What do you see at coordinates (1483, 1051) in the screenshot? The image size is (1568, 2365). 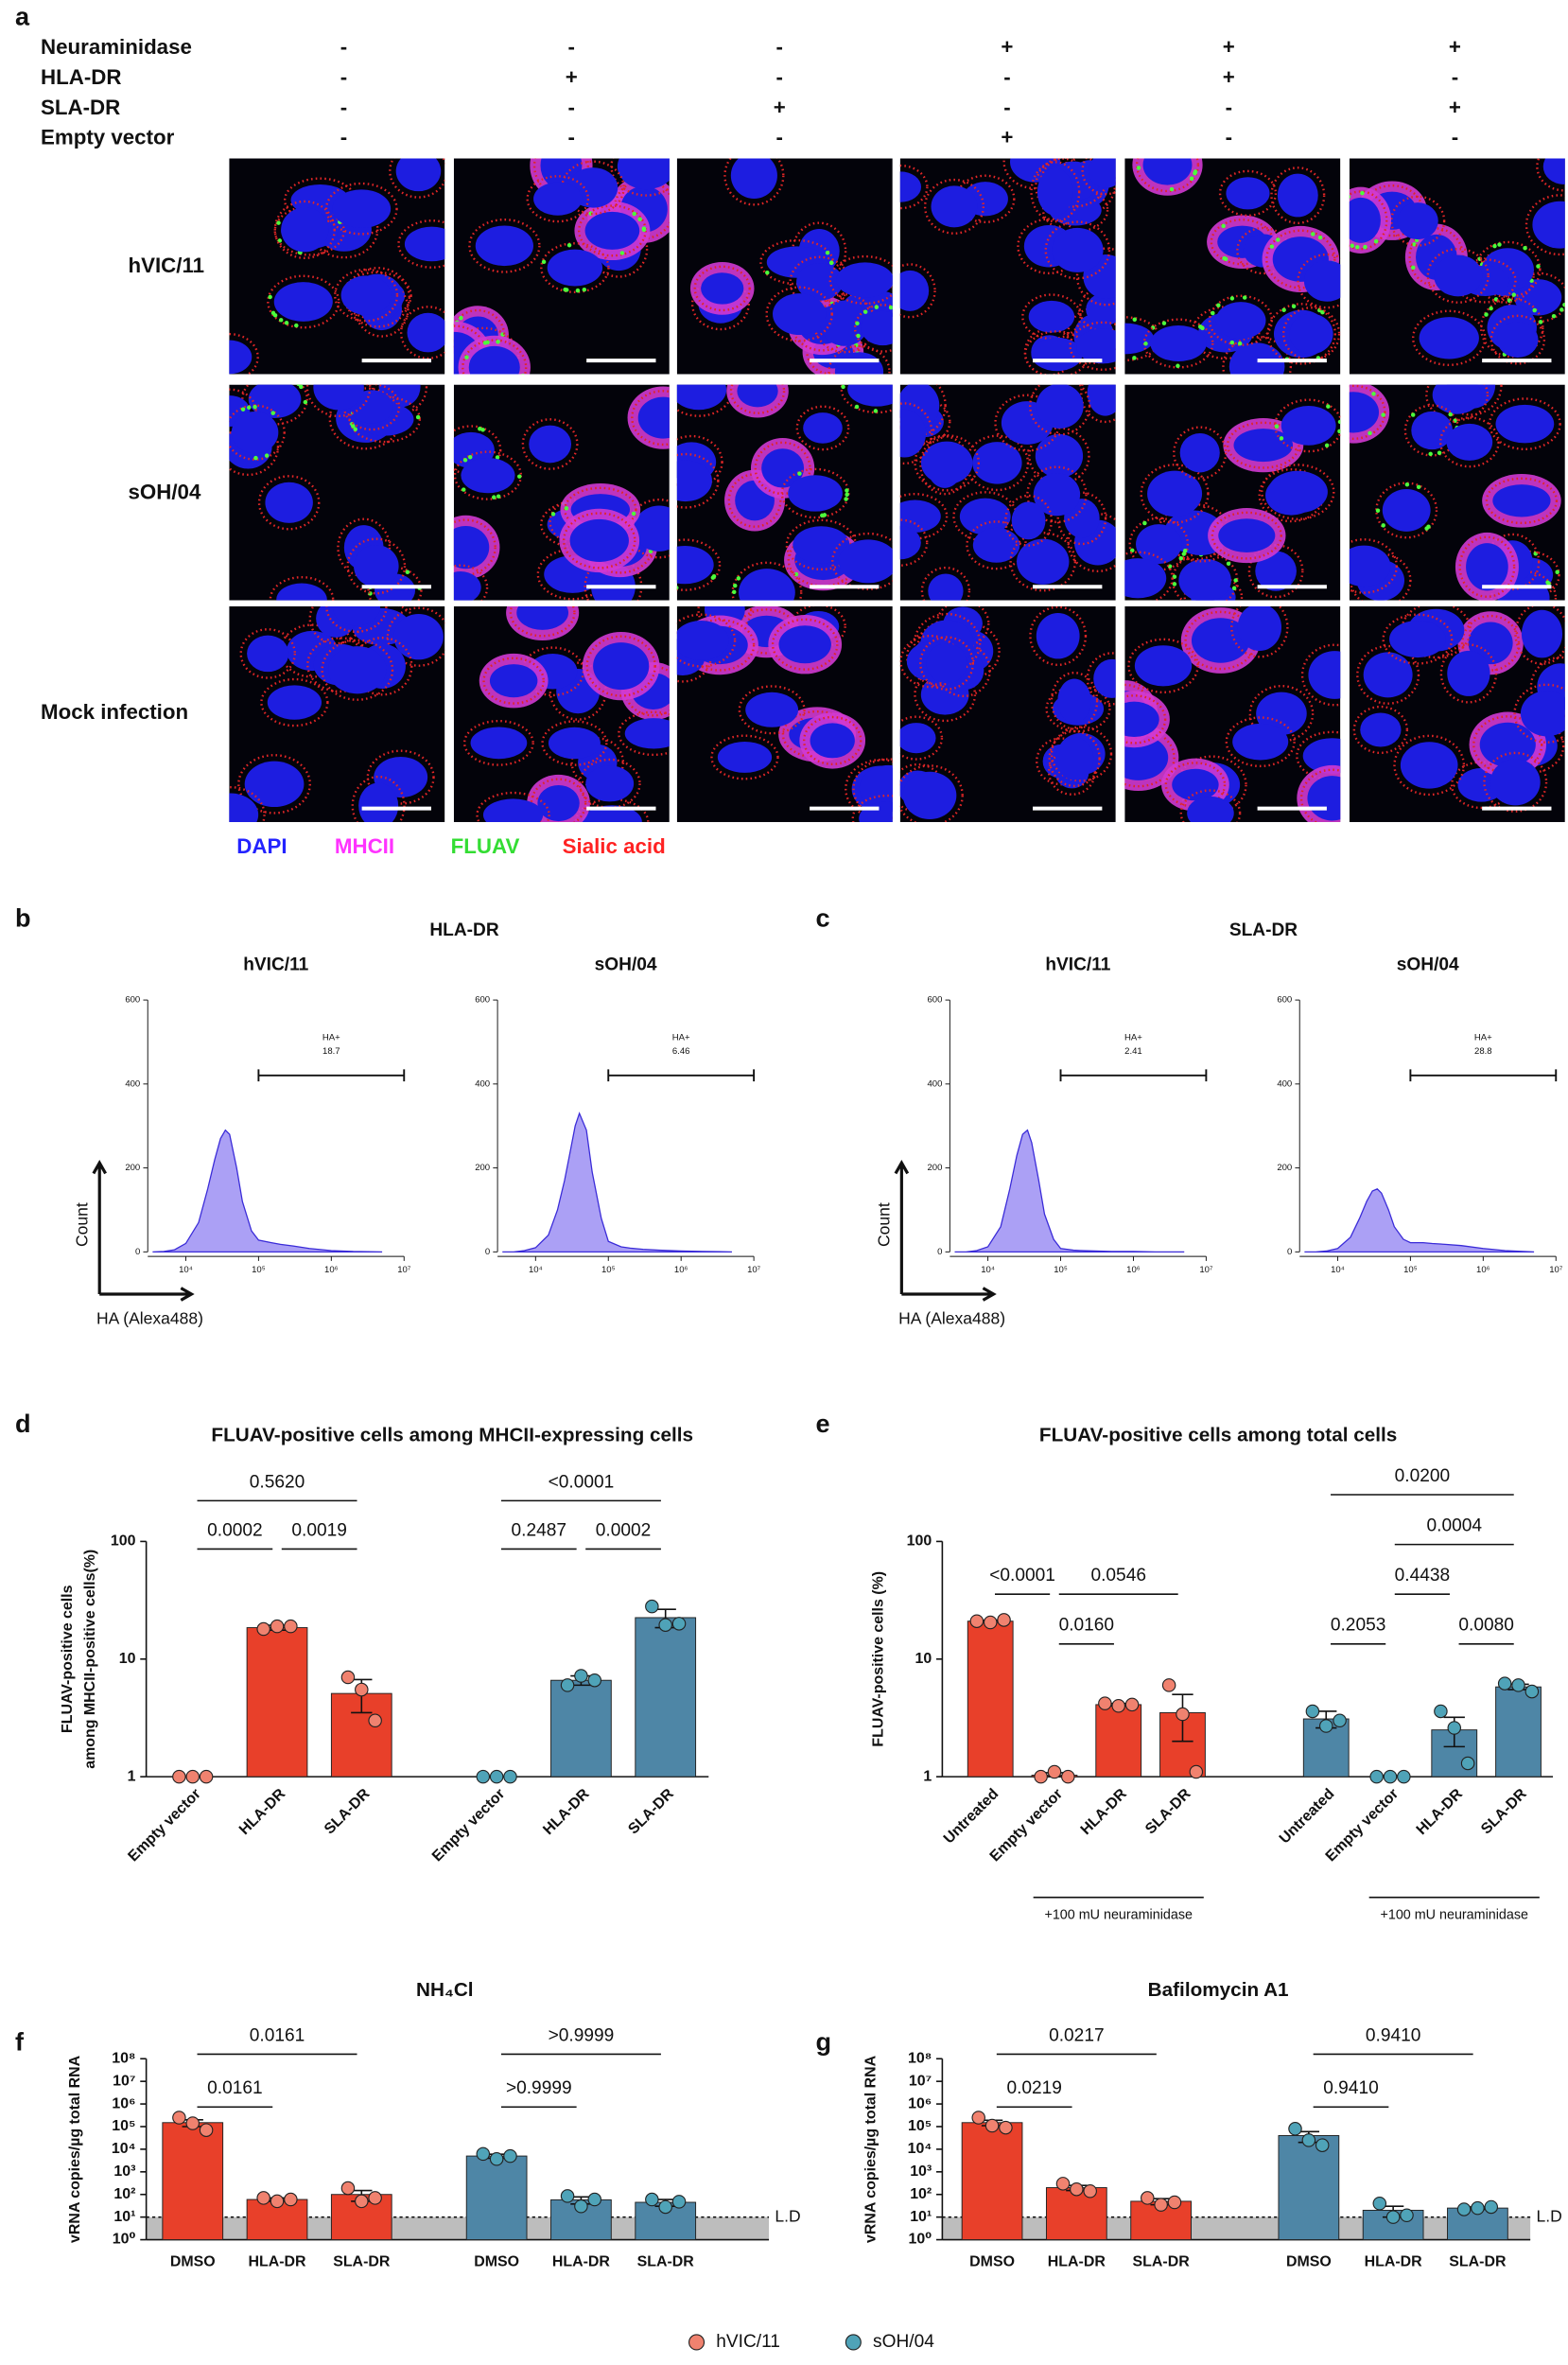 I see `gate-value: 28.8` at bounding box center [1483, 1051].